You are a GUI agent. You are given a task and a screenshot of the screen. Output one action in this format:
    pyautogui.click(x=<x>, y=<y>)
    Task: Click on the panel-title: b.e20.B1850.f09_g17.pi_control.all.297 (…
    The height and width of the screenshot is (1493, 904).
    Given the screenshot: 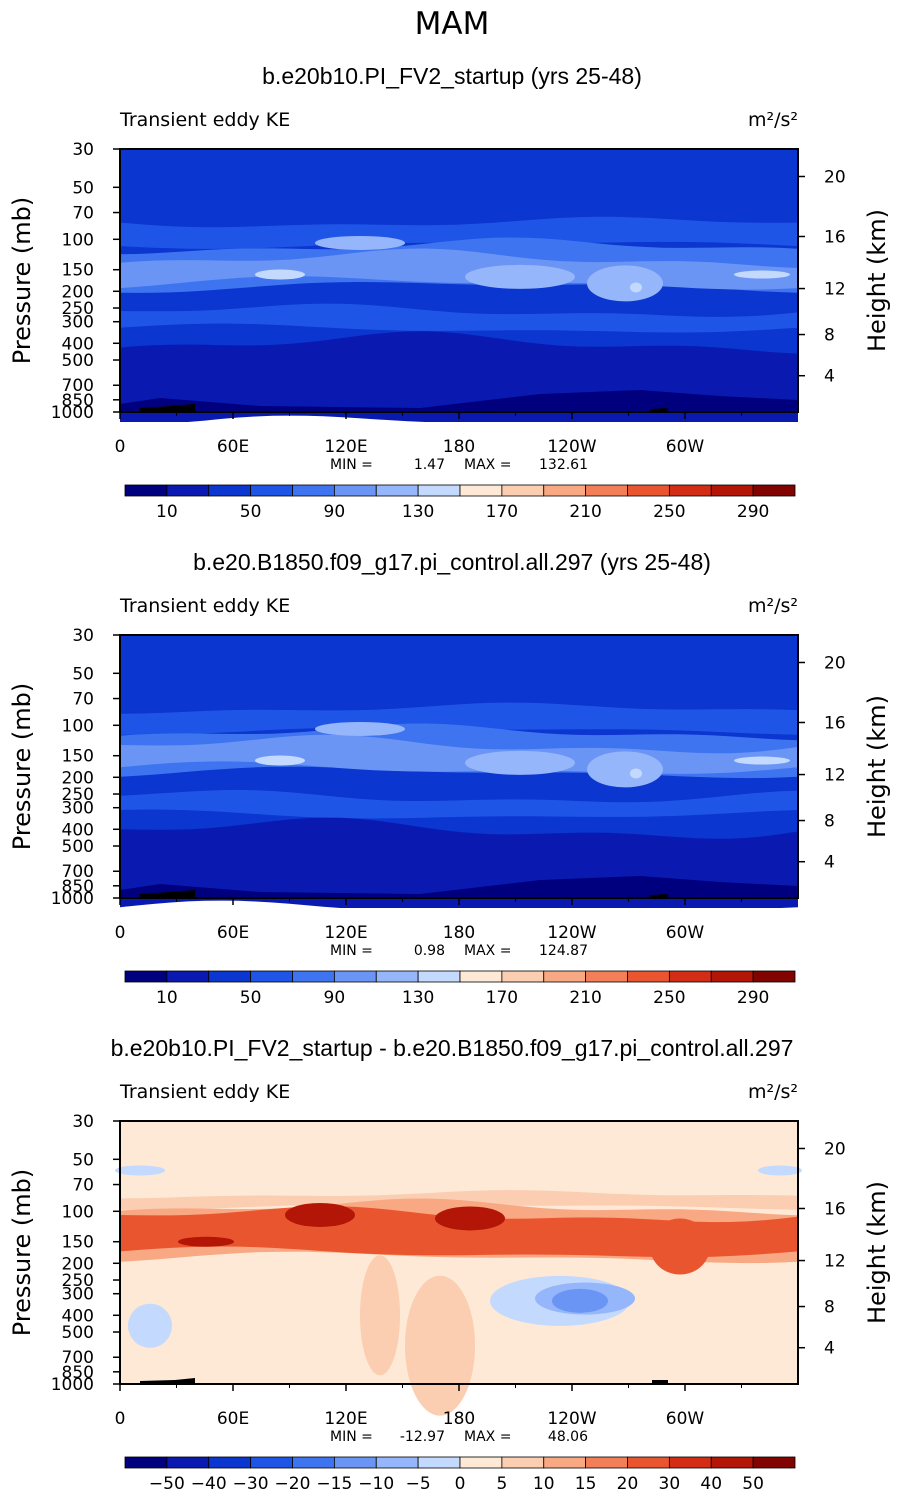 What is the action you would take?
    pyautogui.click(x=452, y=562)
    